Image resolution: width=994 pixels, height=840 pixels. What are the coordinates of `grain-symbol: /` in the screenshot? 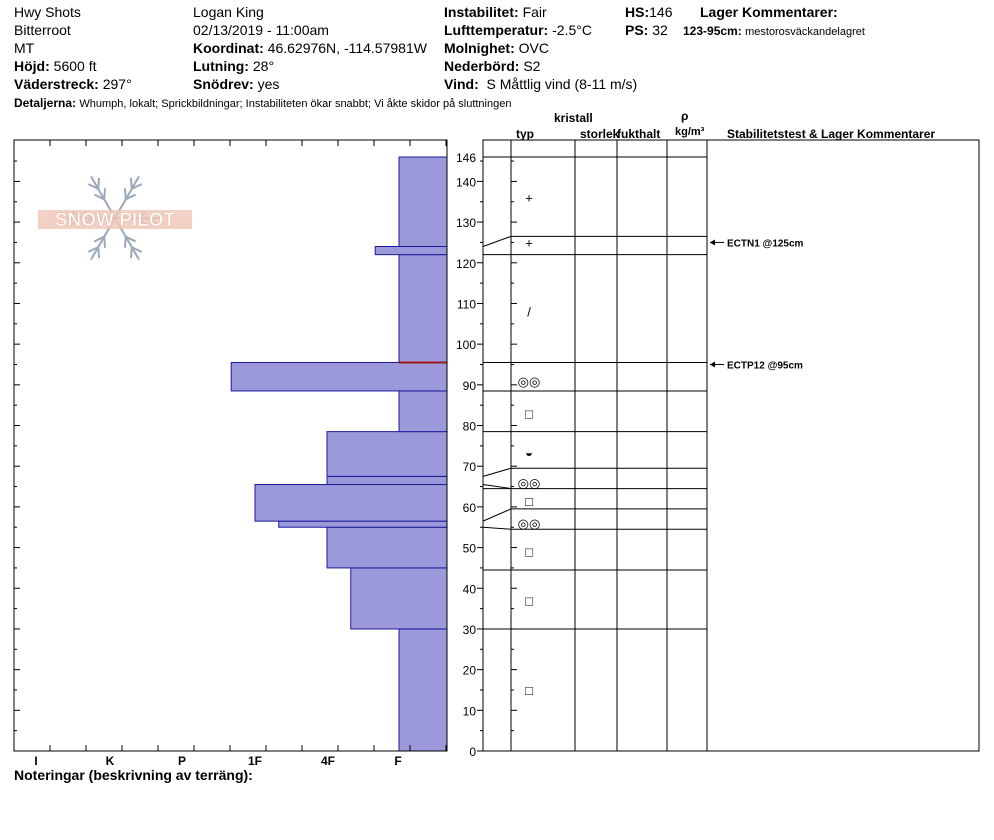 It's located at (529, 312).